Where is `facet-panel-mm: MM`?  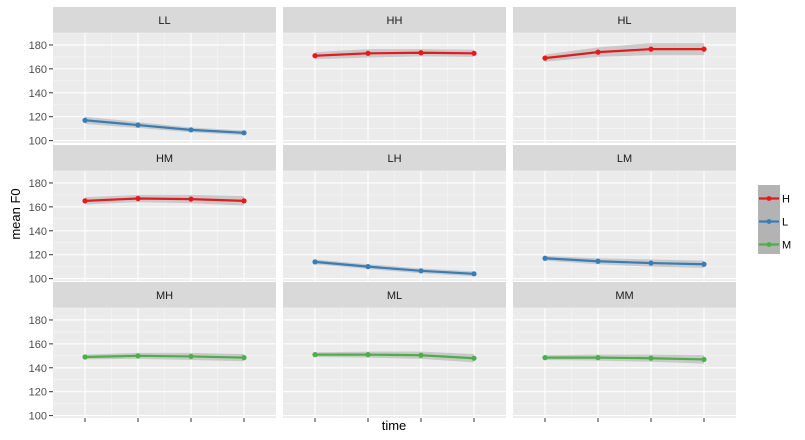
facet-panel-mm: MM is located at coordinates (624, 350).